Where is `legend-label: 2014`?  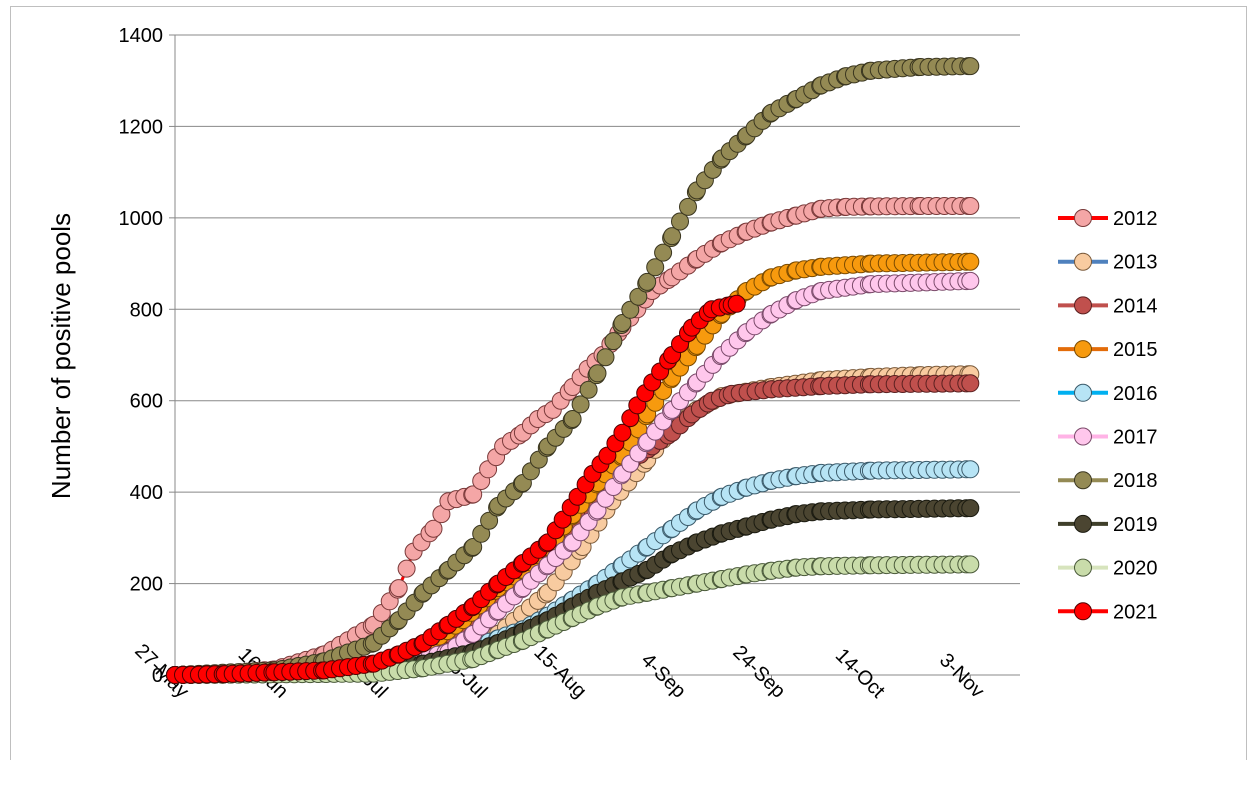 legend-label: 2014 is located at coordinates (1135, 306).